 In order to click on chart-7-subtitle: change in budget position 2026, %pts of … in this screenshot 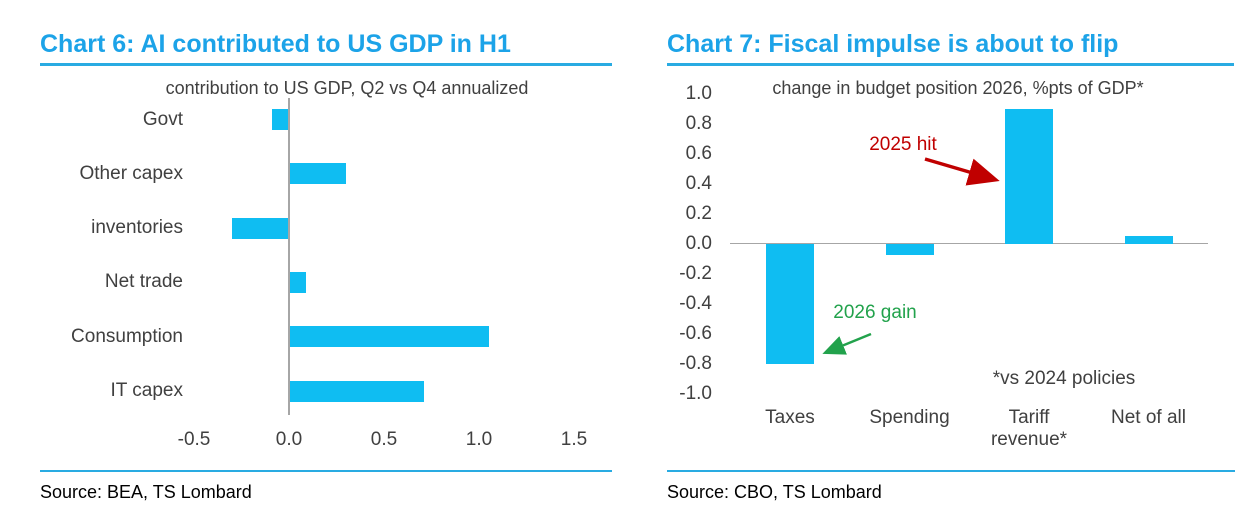, I will do `click(958, 88)`.